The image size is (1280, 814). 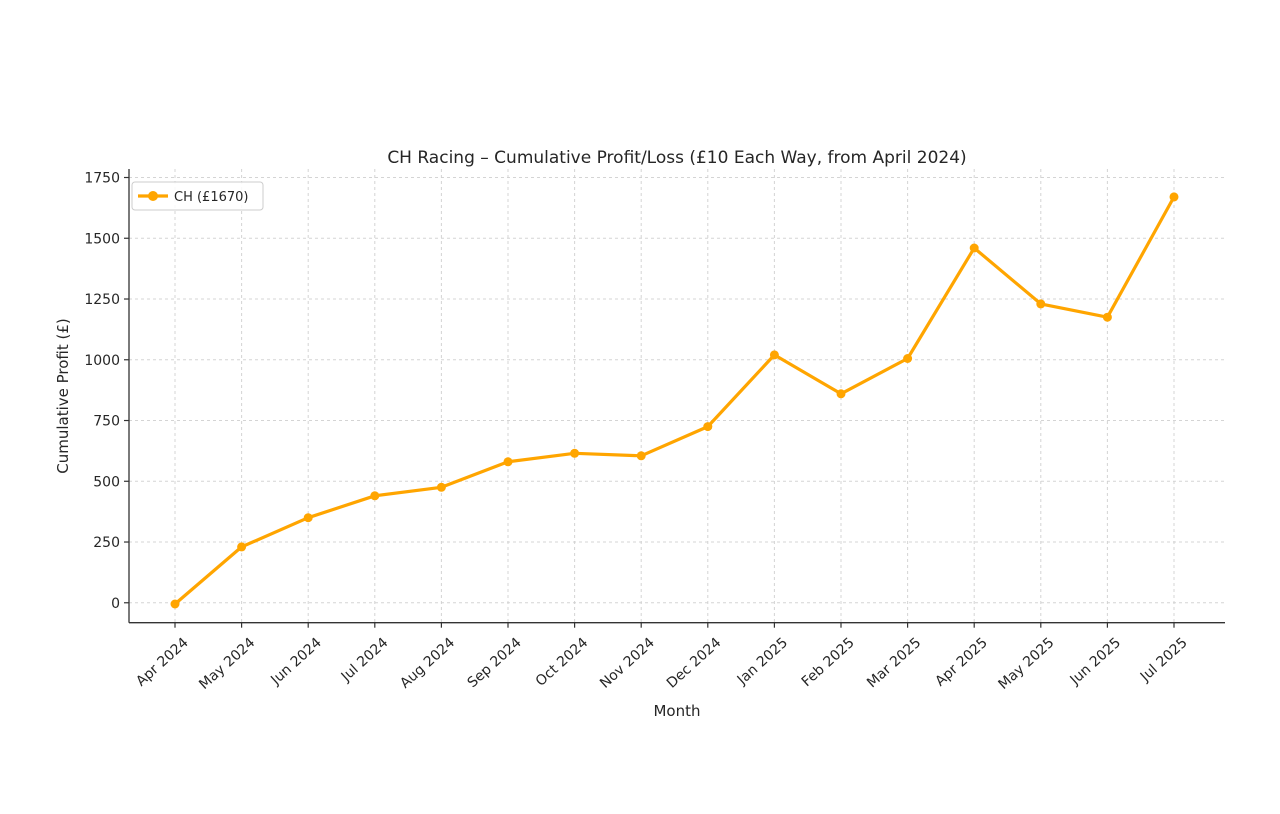 I want to click on y-tick-label: 500, so click(x=106, y=482).